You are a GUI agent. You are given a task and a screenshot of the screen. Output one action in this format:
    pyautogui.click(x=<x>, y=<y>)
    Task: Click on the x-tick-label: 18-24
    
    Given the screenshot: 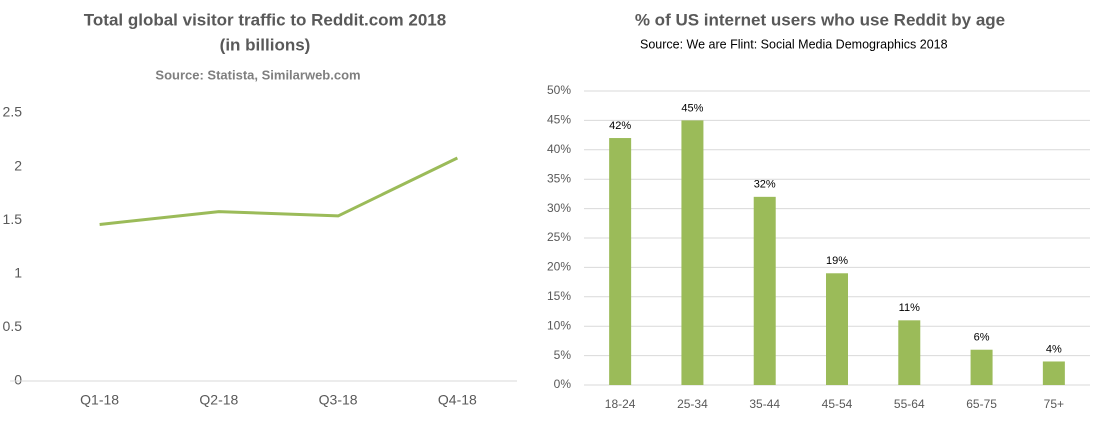 What is the action you would take?
    pyautogui.click(x=620, y=404)
    